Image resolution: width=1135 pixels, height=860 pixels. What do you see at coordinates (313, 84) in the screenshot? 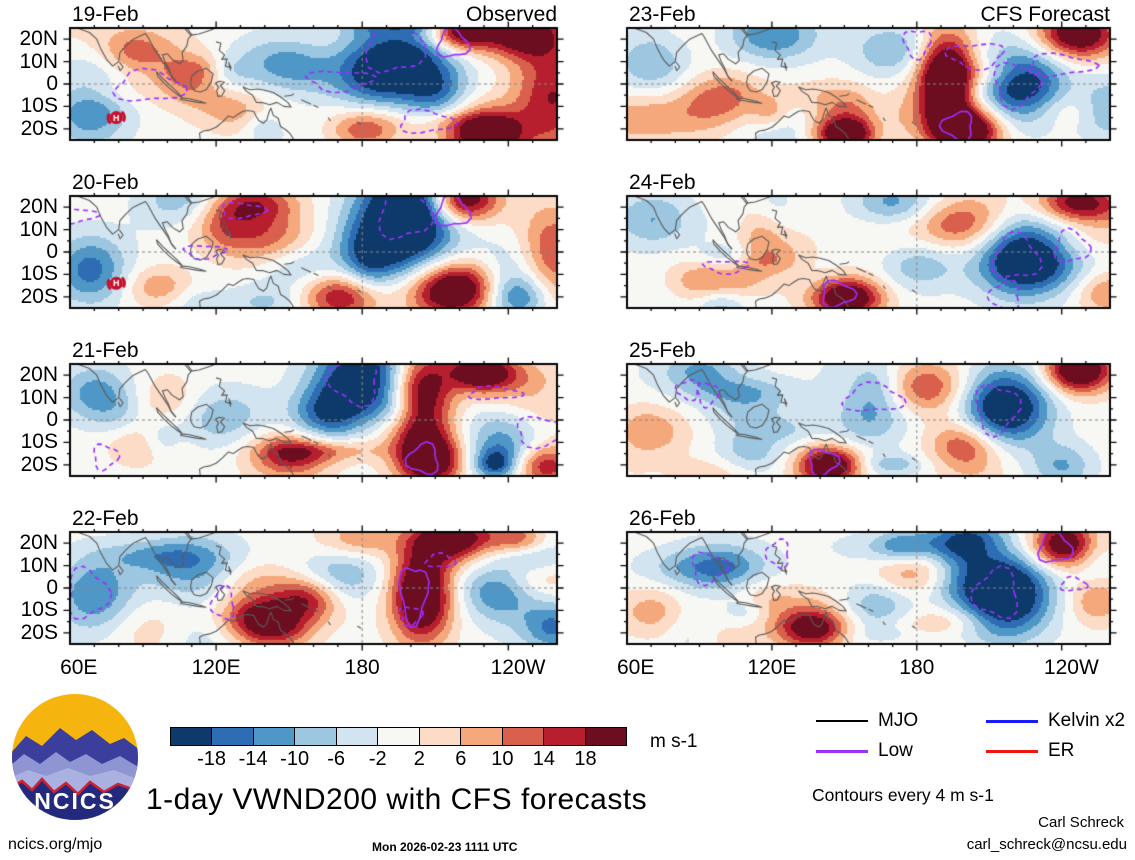
I see `map-canvas-19-feb` at bounding box center [313, 84].